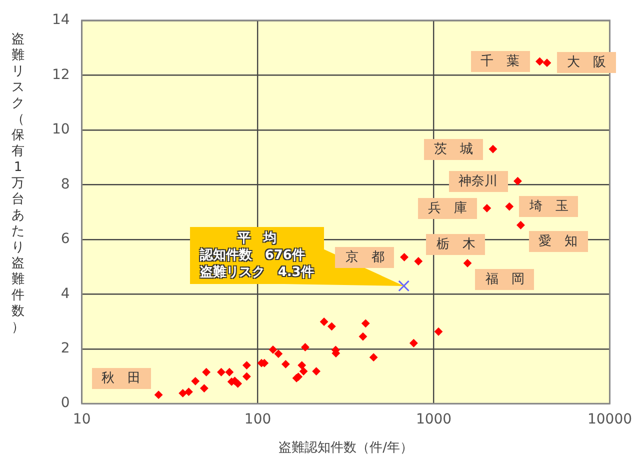 The image size is (640, 470). What do you see at coordinates (500, 61) in the screenshot?
I see `annotation: 千 葉` at bounding box center [500, 61].